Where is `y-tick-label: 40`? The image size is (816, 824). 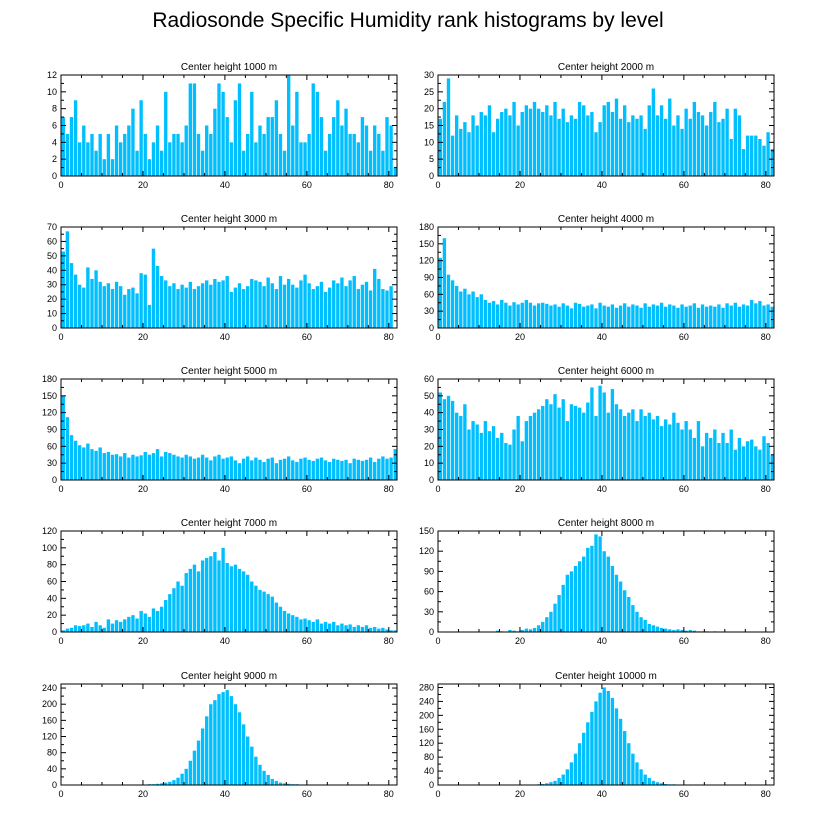 y-tick-label: 40 is located at coordinates (429, 771).